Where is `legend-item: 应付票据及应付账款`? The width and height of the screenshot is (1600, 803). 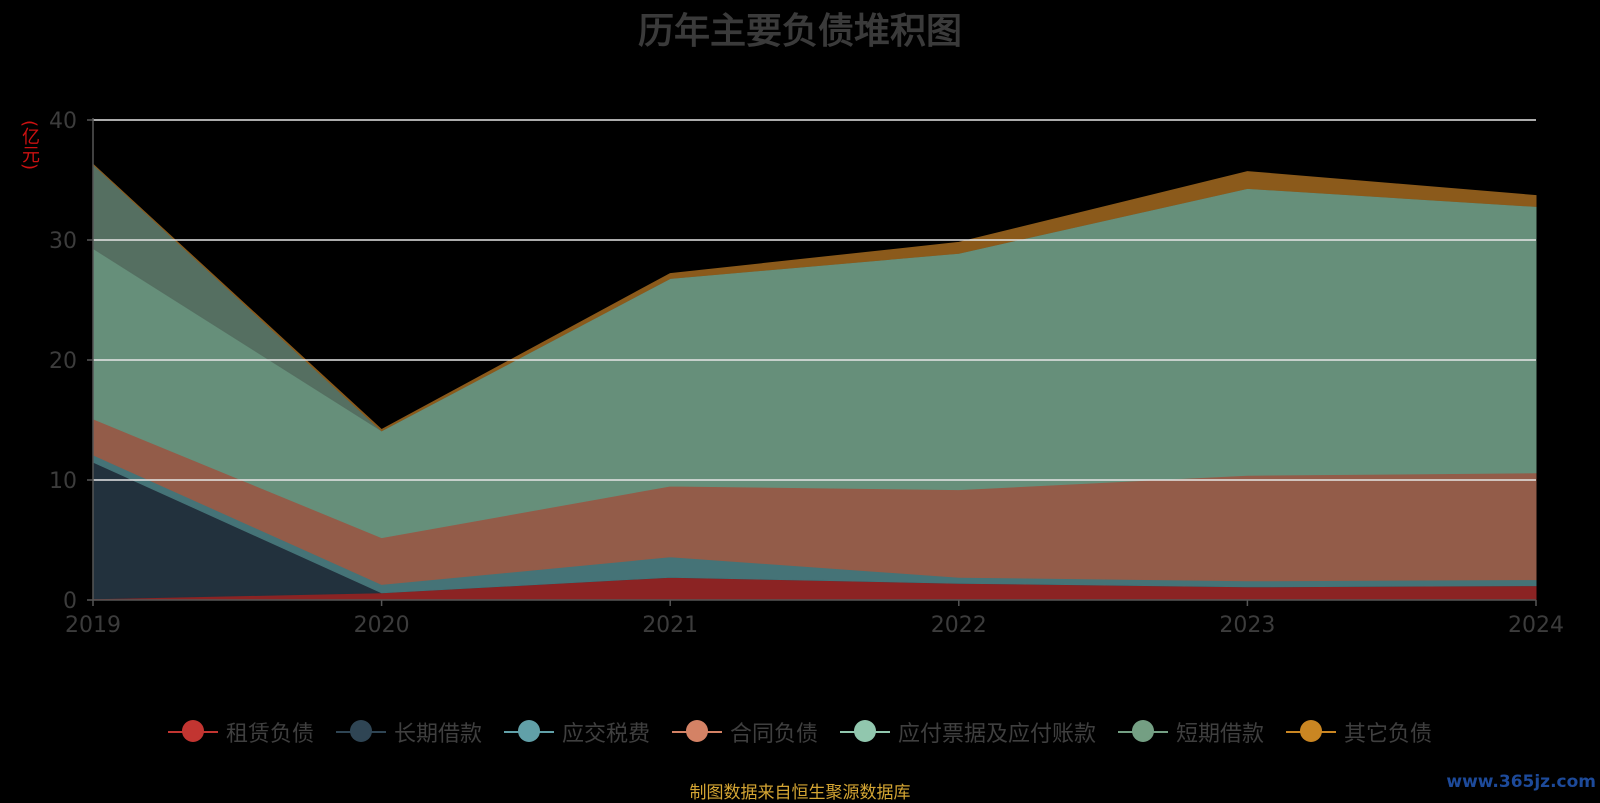
legend-item: 应付票据及应付账款 is located at coordinates (968, 732).